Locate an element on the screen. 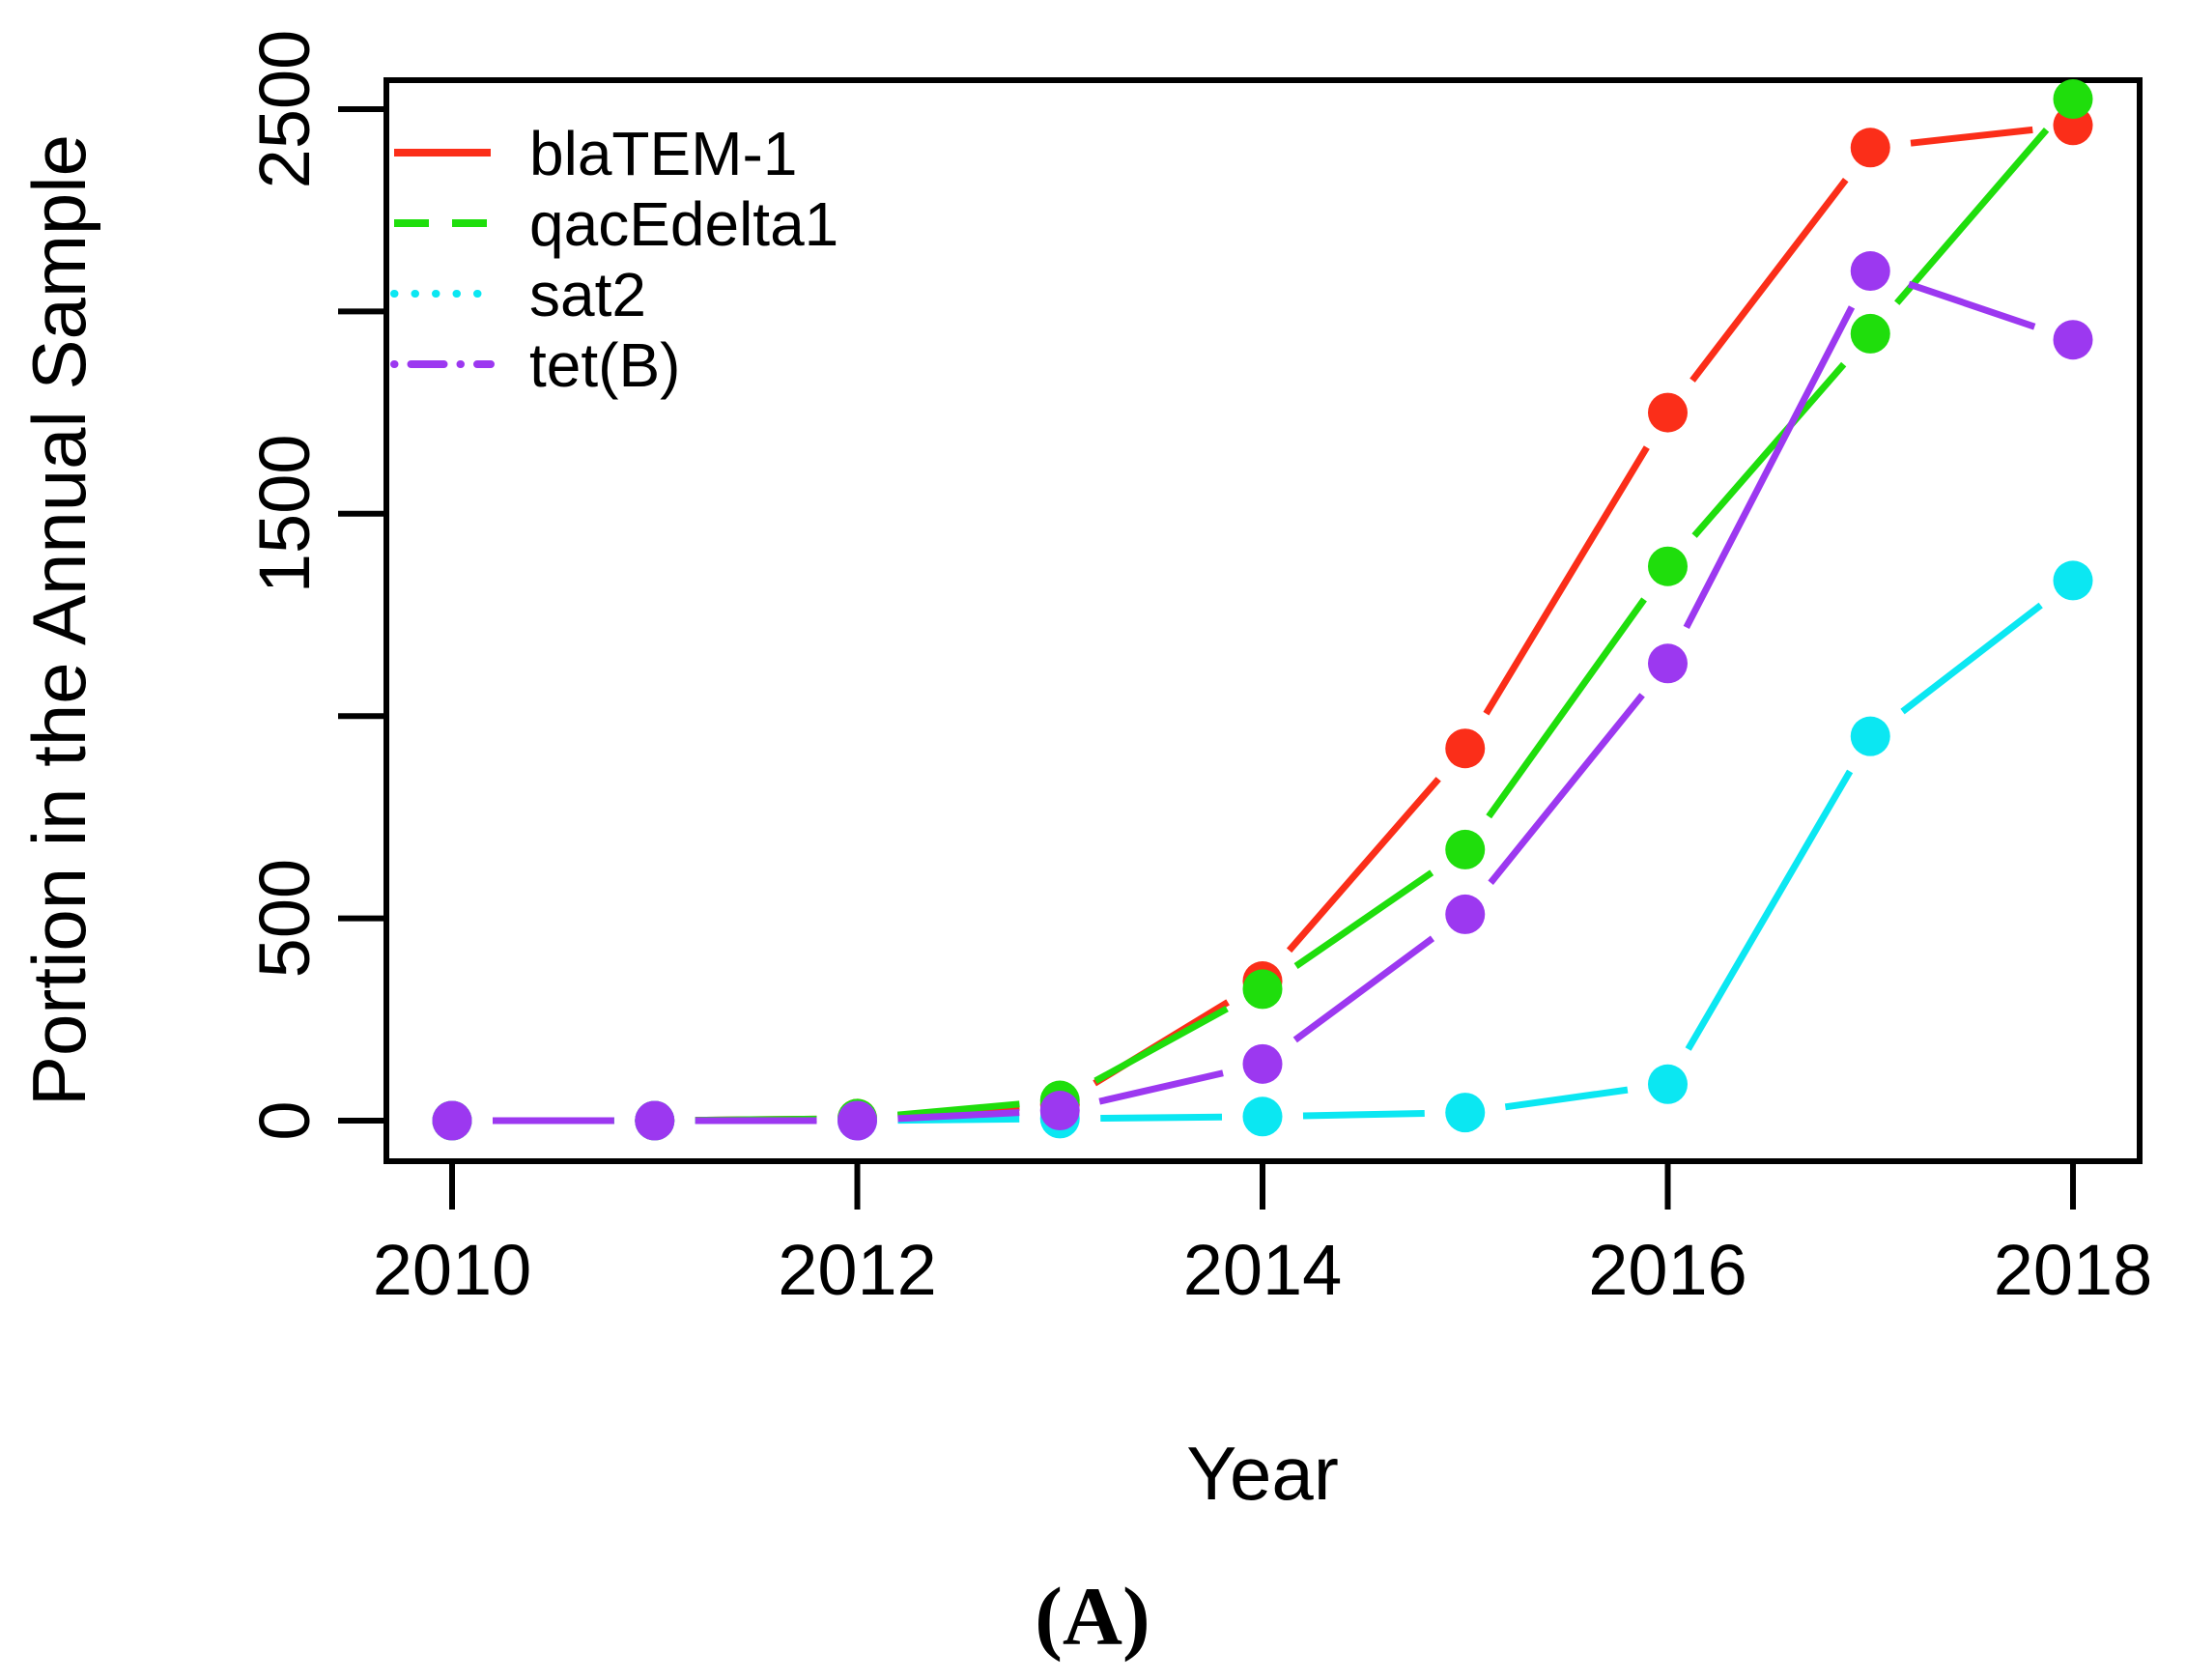 The height and width of the screenshot is (1680, 2186). y-axis-ticks: 0 500 1500 2500 is located at coordinates (315, 585).